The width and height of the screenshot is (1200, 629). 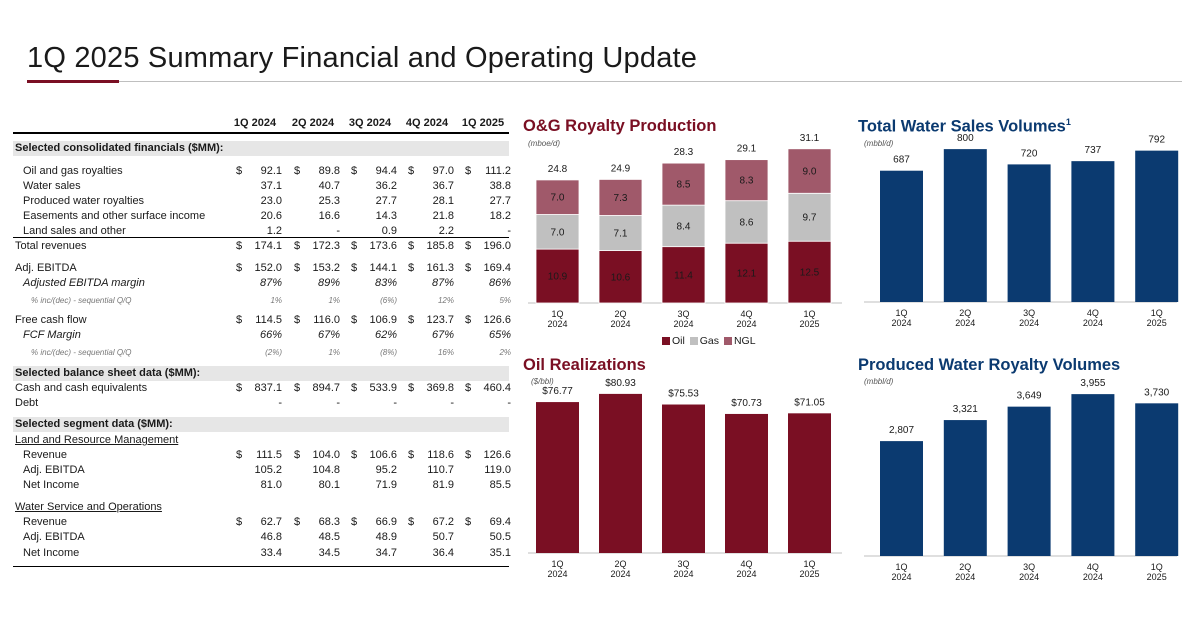 What do you see at coordinates (386, 470) in the screenshot?
I see `table-cell: 95.2` at bounding box center [386, 470].